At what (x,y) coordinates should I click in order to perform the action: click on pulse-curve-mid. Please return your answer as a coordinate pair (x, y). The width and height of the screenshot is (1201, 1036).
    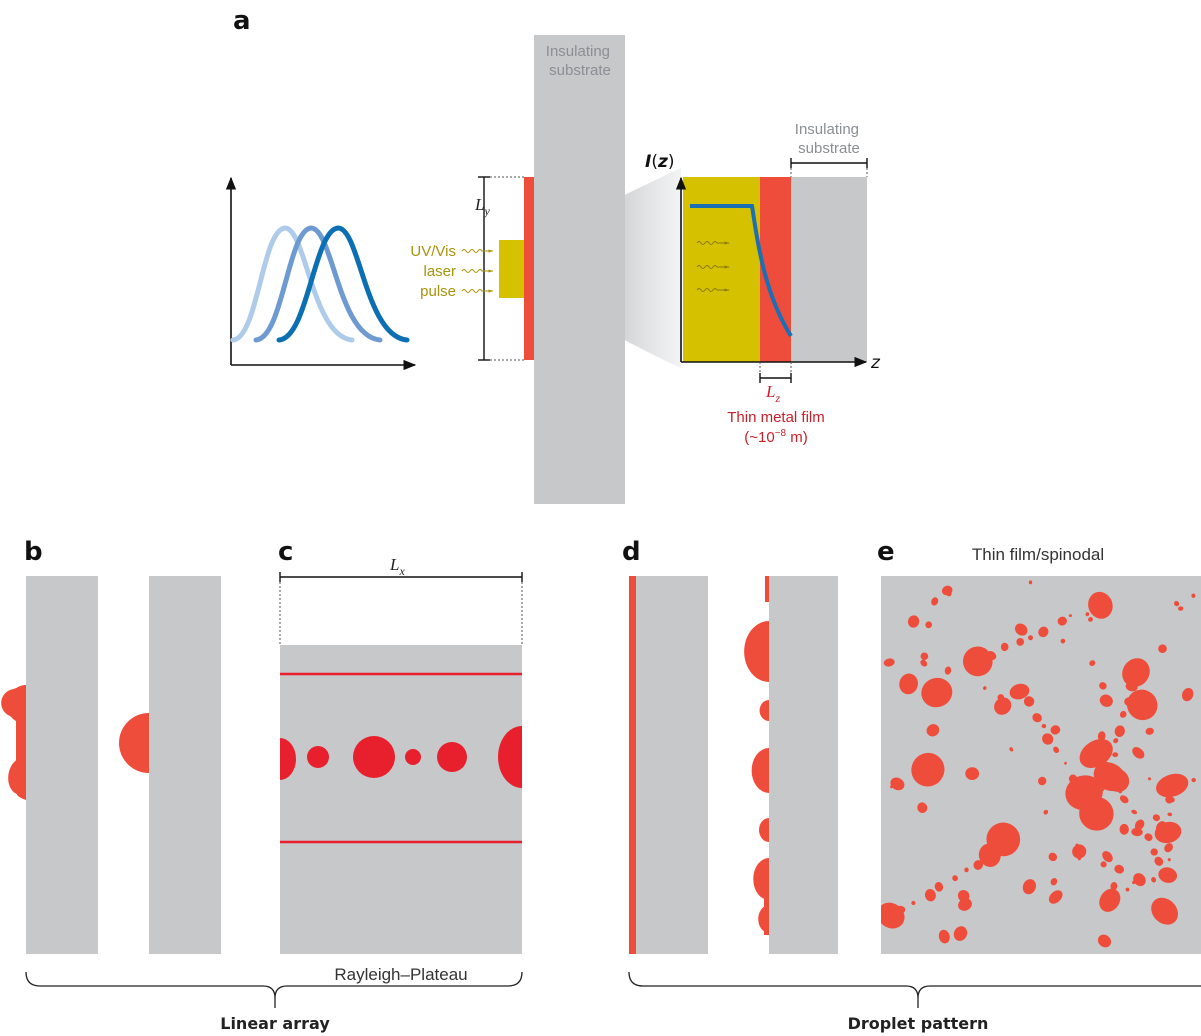
    Looking at the image, I should click on (318, 284).